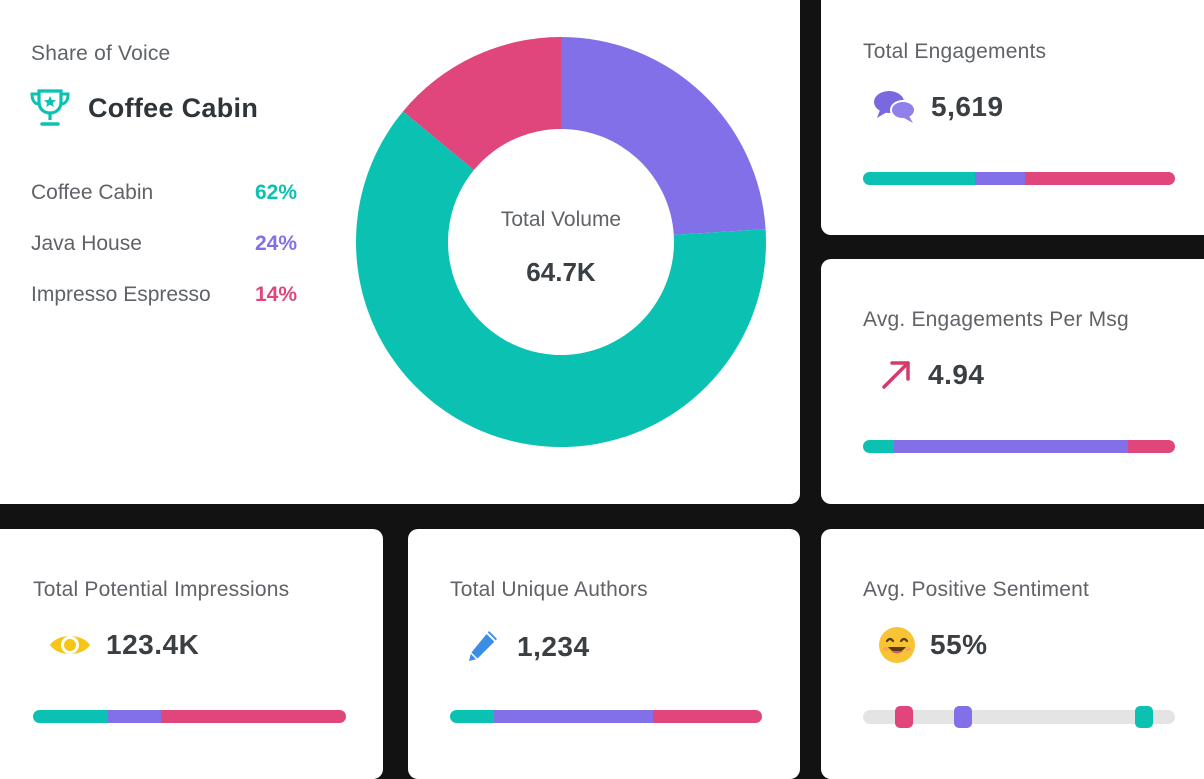  Describe the element at coordinates (173, 107) in the screenshot. I see `brand-name: Coffee Cabin` at that location.